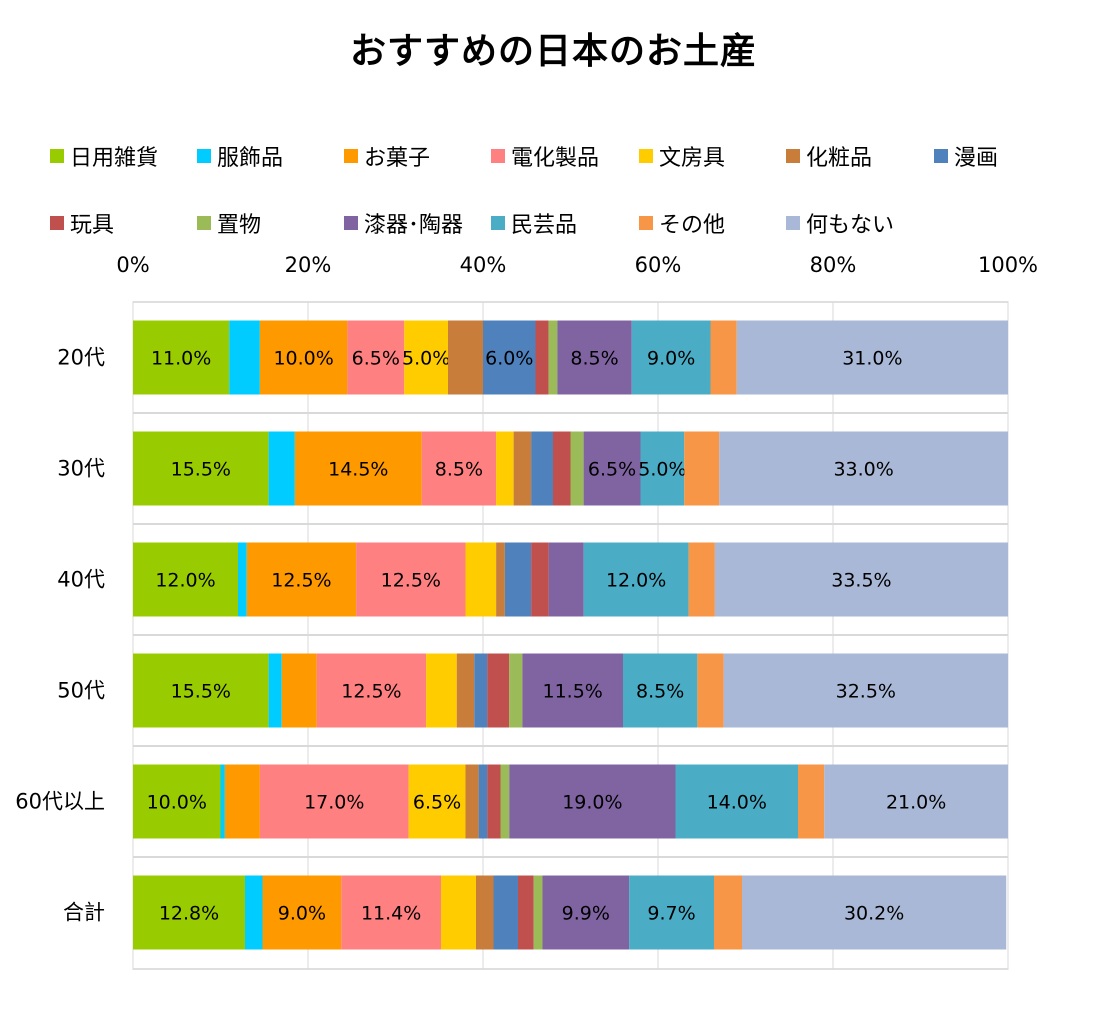 The height and width of the screenshot is (1017, 1107). I want to click on data-label: 11.5%, so click(573, 692).